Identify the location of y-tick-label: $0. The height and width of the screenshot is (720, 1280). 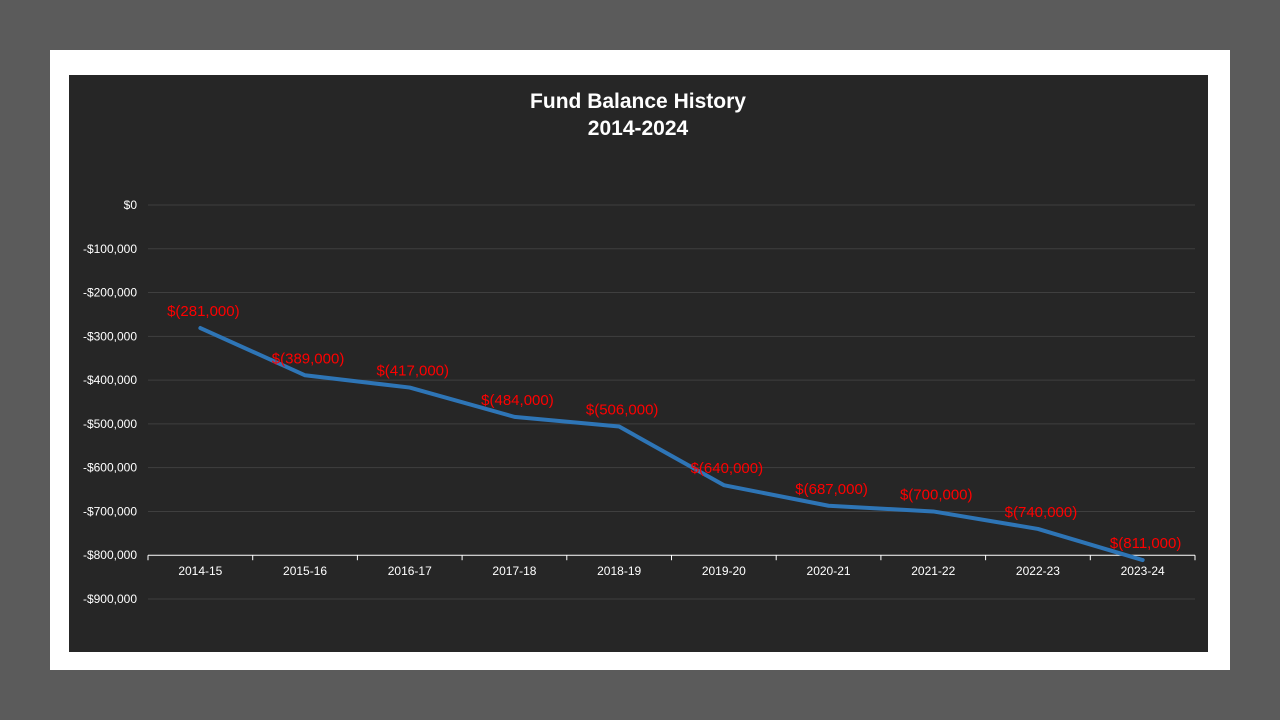
(131, 205).